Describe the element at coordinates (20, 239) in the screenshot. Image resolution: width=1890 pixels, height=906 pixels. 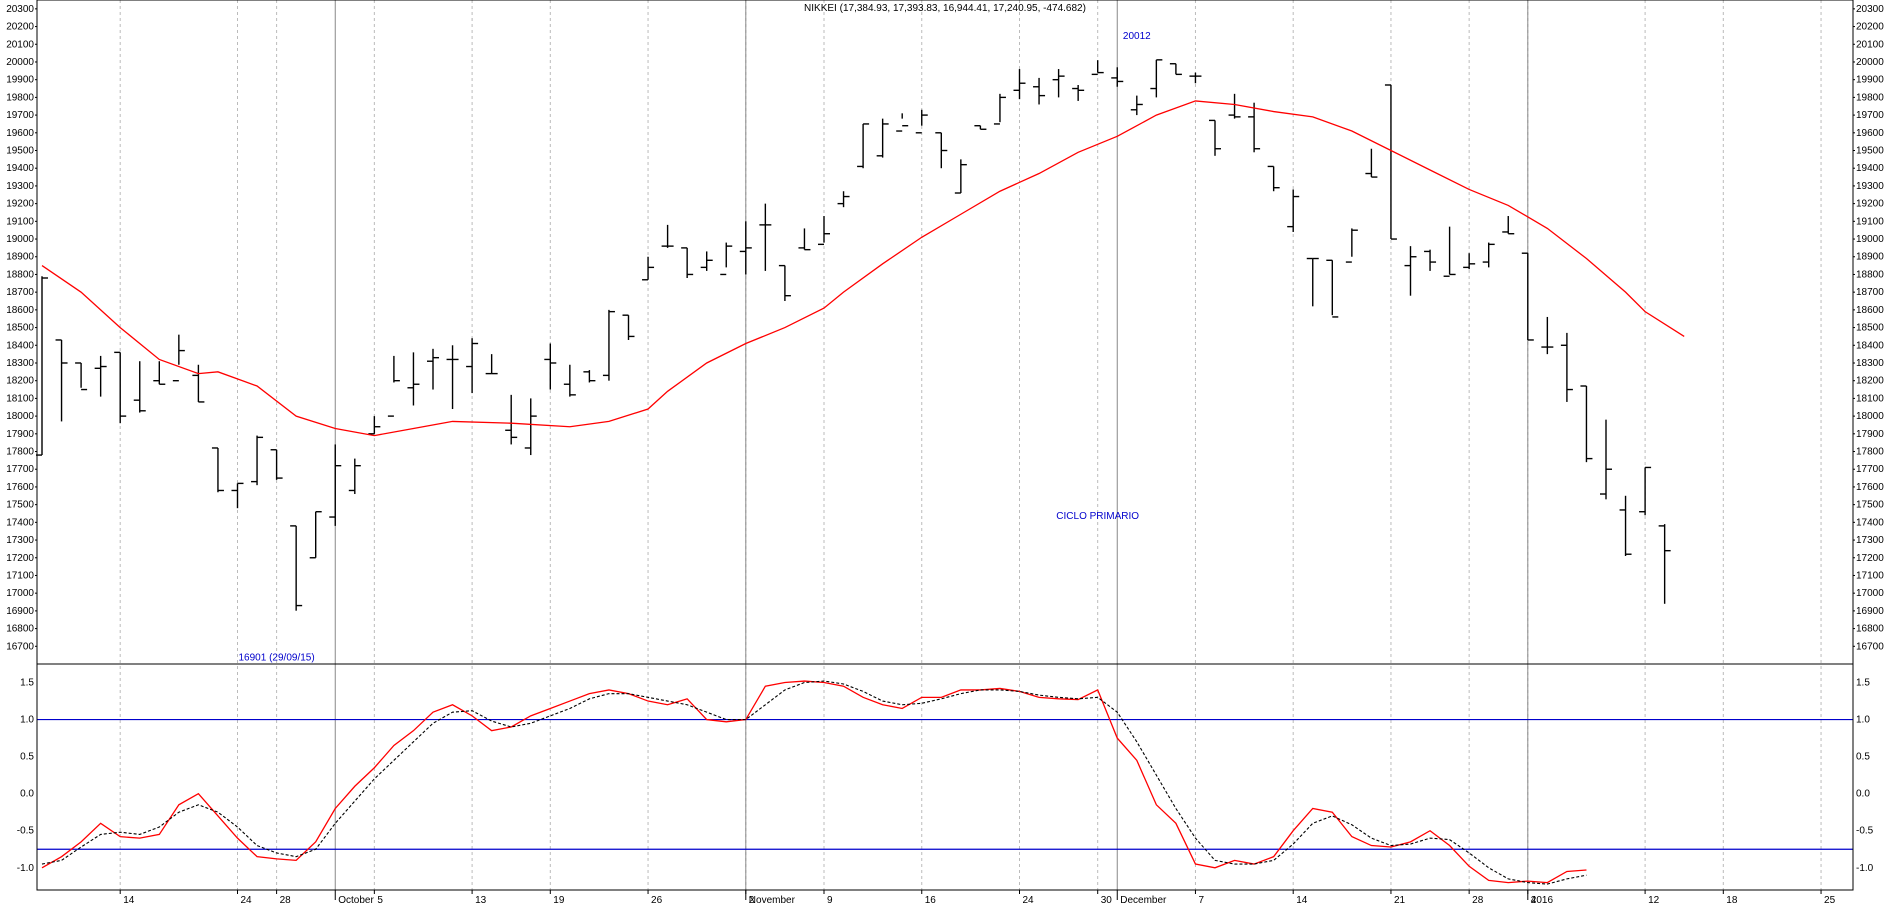
I see `y-tick-label-left: 19000` at that location.